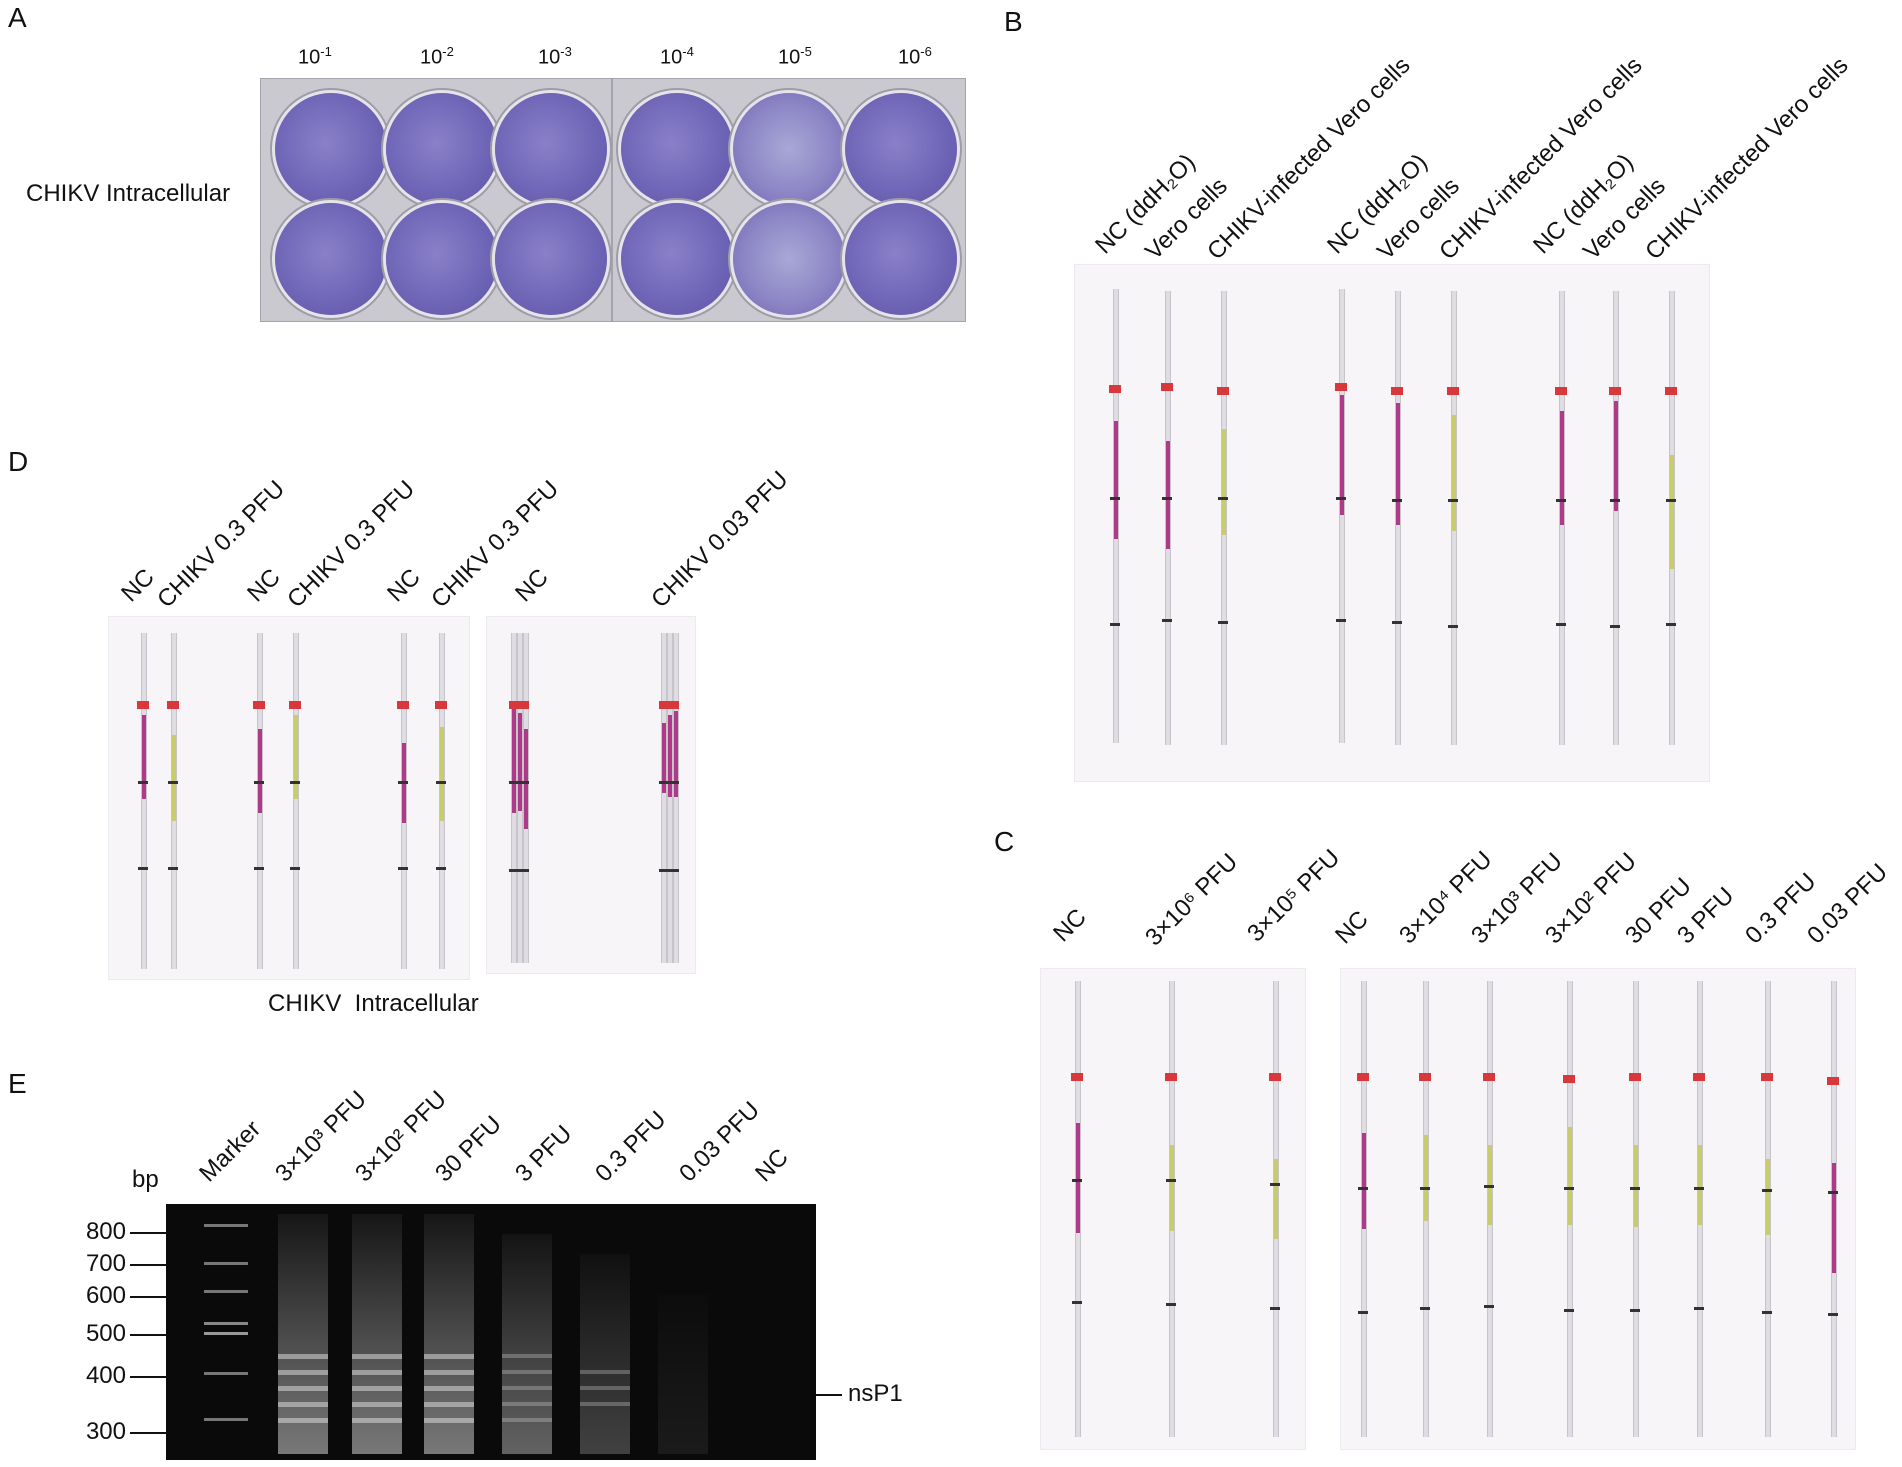  Describe the element at coordinates (772, 1165) in the screenshot. I see `gel-lane-label-8: NC` at that location.